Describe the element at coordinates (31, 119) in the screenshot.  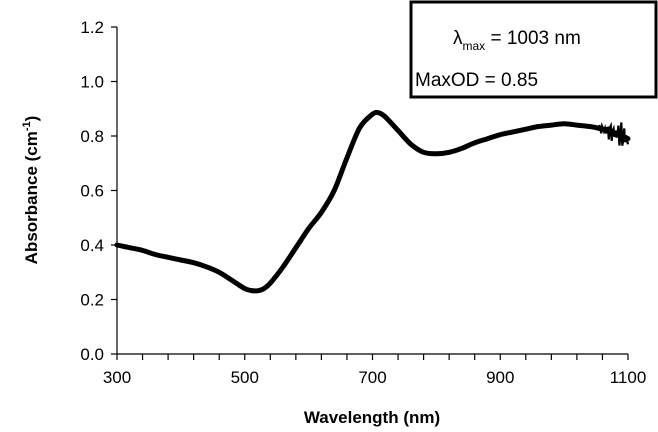
I see `y-axis-title-end: )` at that location.